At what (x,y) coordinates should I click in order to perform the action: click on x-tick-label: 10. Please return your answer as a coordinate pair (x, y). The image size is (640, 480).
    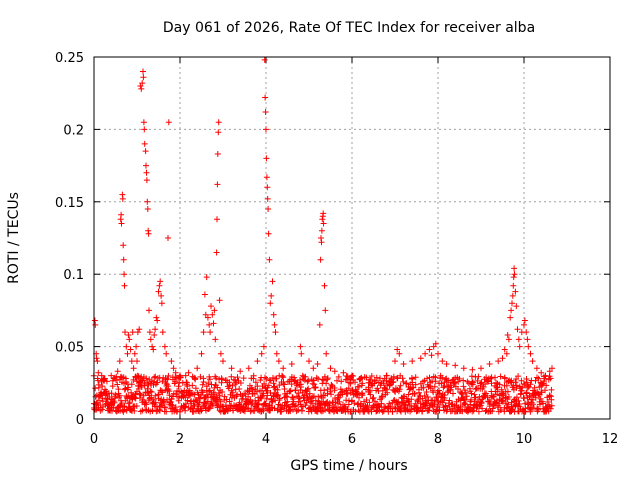
    Looking at the image, I should click on (524, 439).